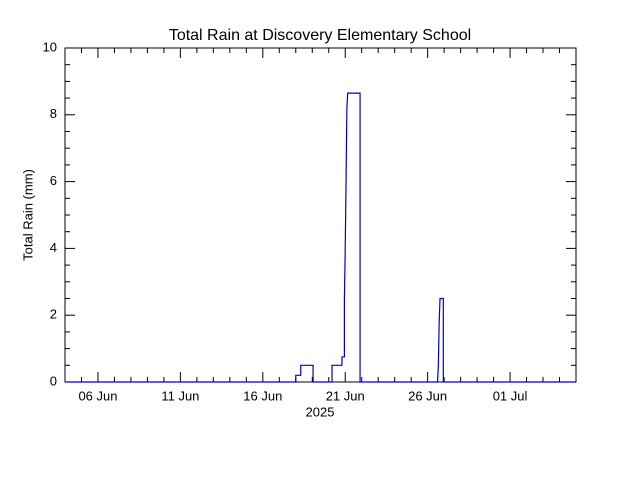 This screenshot has height=480, width=640. What do you see at coordinates (53, 314) in the screenshot?
I see `y-tick-label: 2` at bounding box center [53, 314].